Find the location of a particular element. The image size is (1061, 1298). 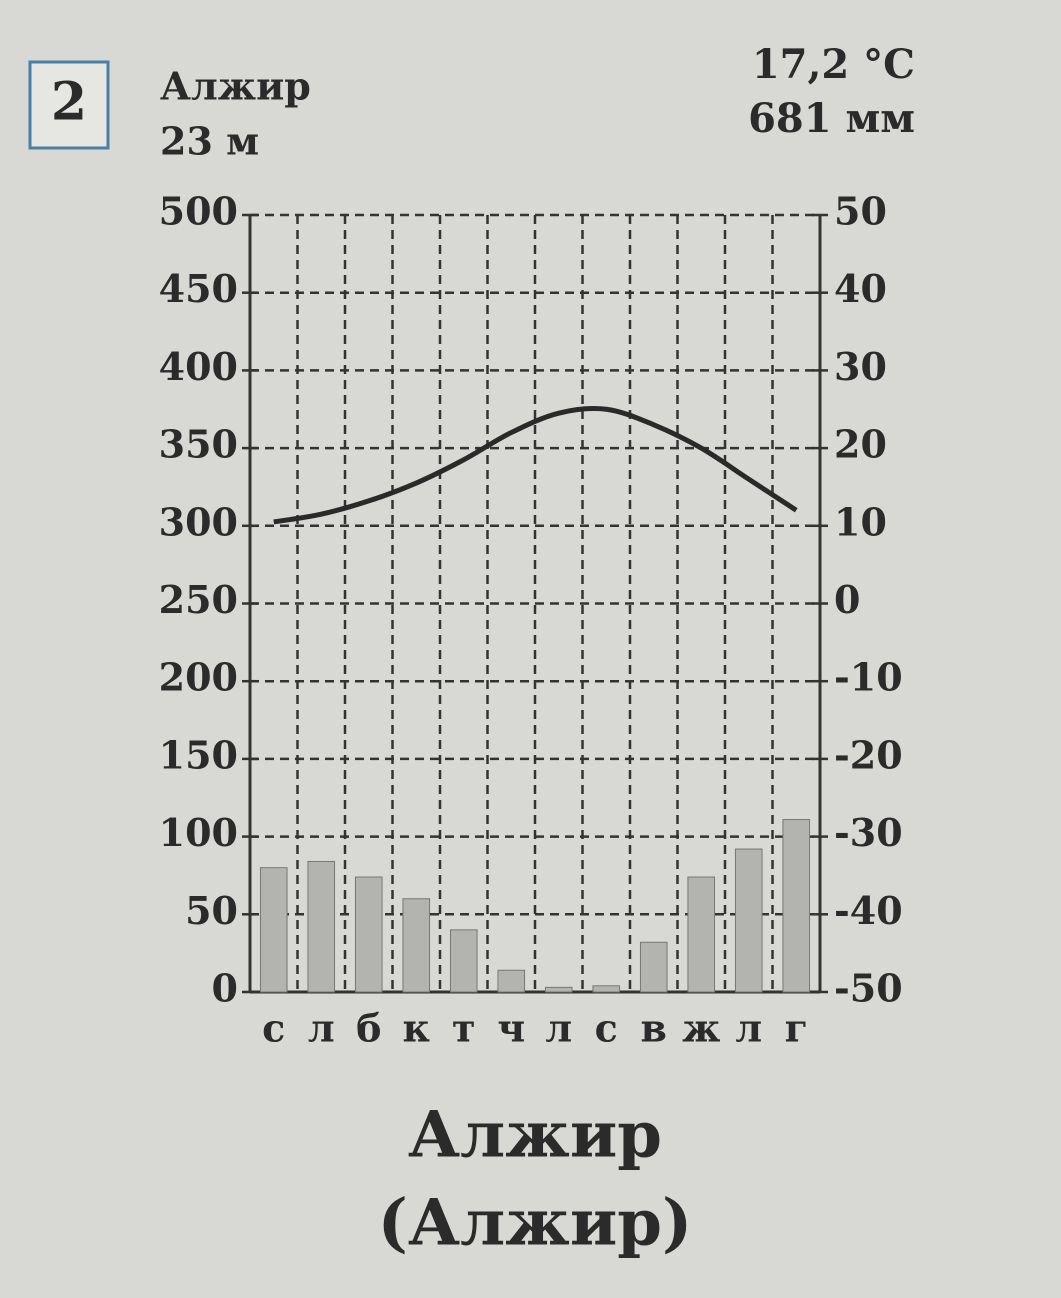

y2-tick-label: -10 is located at coordinates (868, 677).